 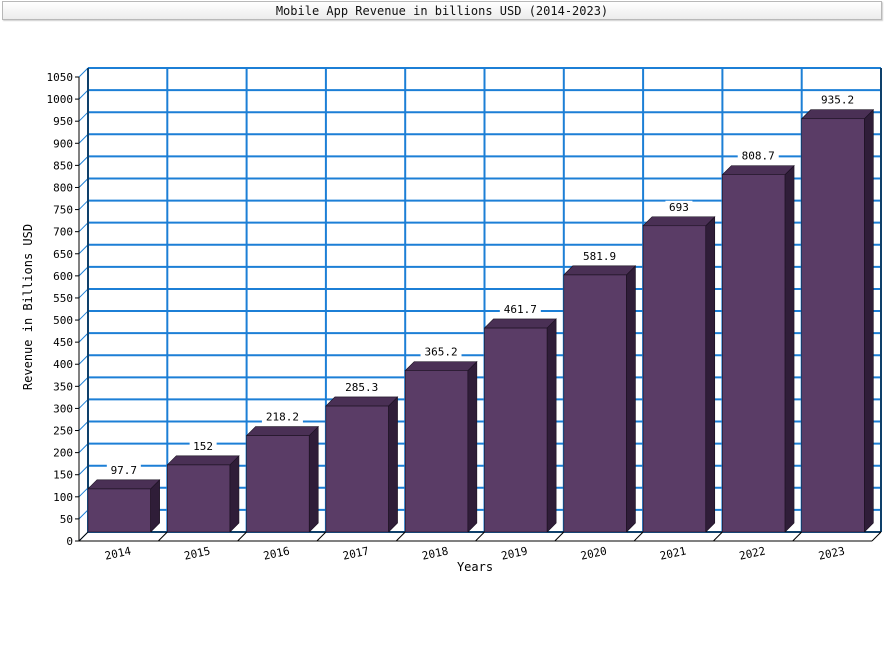 What do you see at coordinates (356, 553) in the screenshot?
I see `x-tick-label: 2017` at bounding box center [356, 553].